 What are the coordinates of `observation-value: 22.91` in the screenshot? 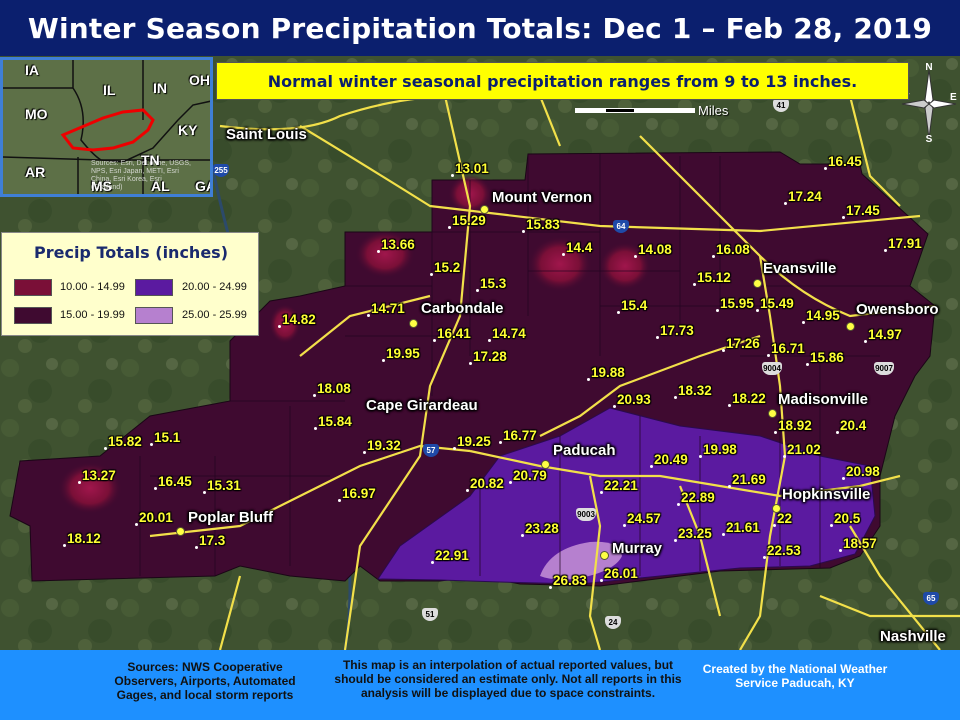 It's located at (452, 555).